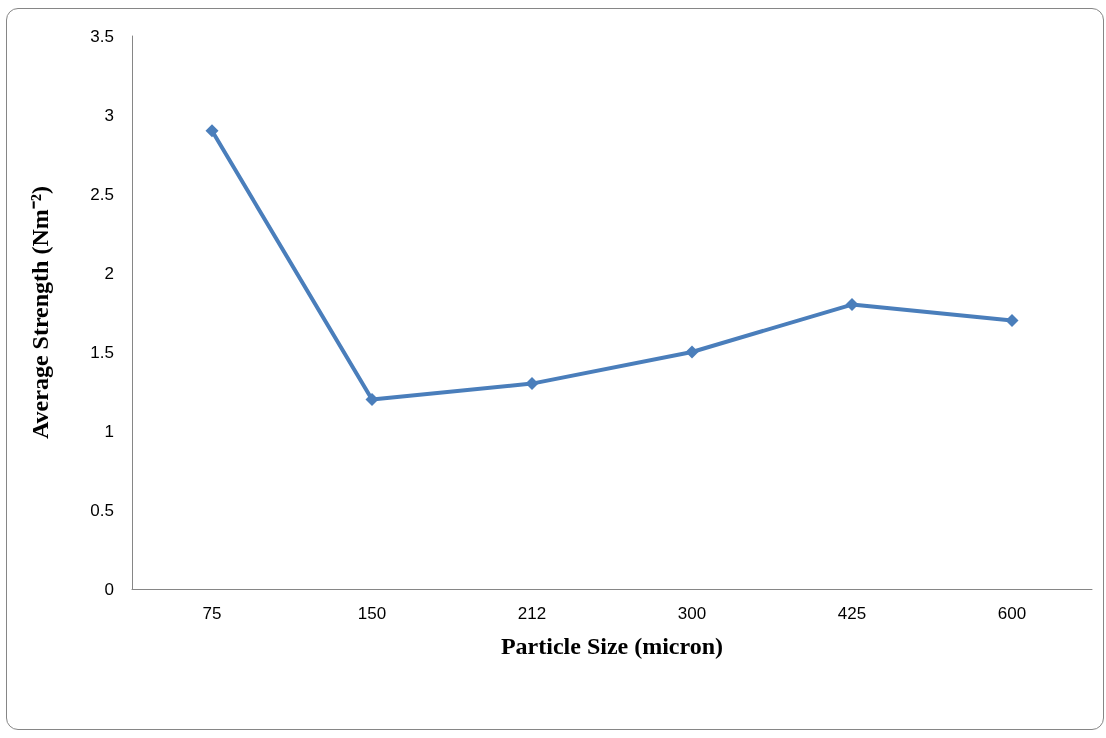 The width and height of the screenshot is (1106, 738). Describe the element at coordinates (692, 613) in the screenshot. I see `x-tick-label: 300` at that location.